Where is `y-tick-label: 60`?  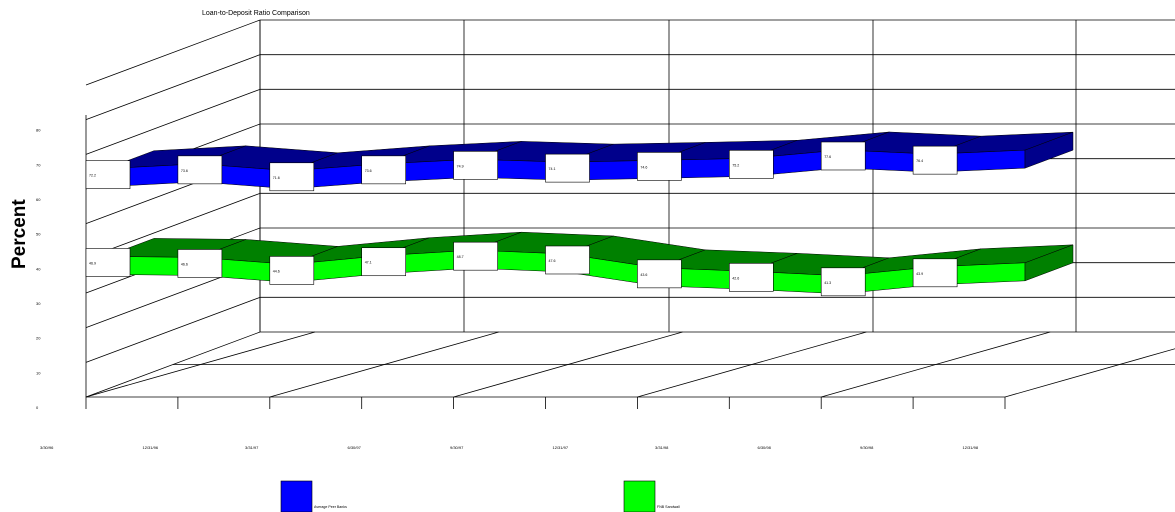
y-tick-label: 60 is located at coordinates (38, 199).